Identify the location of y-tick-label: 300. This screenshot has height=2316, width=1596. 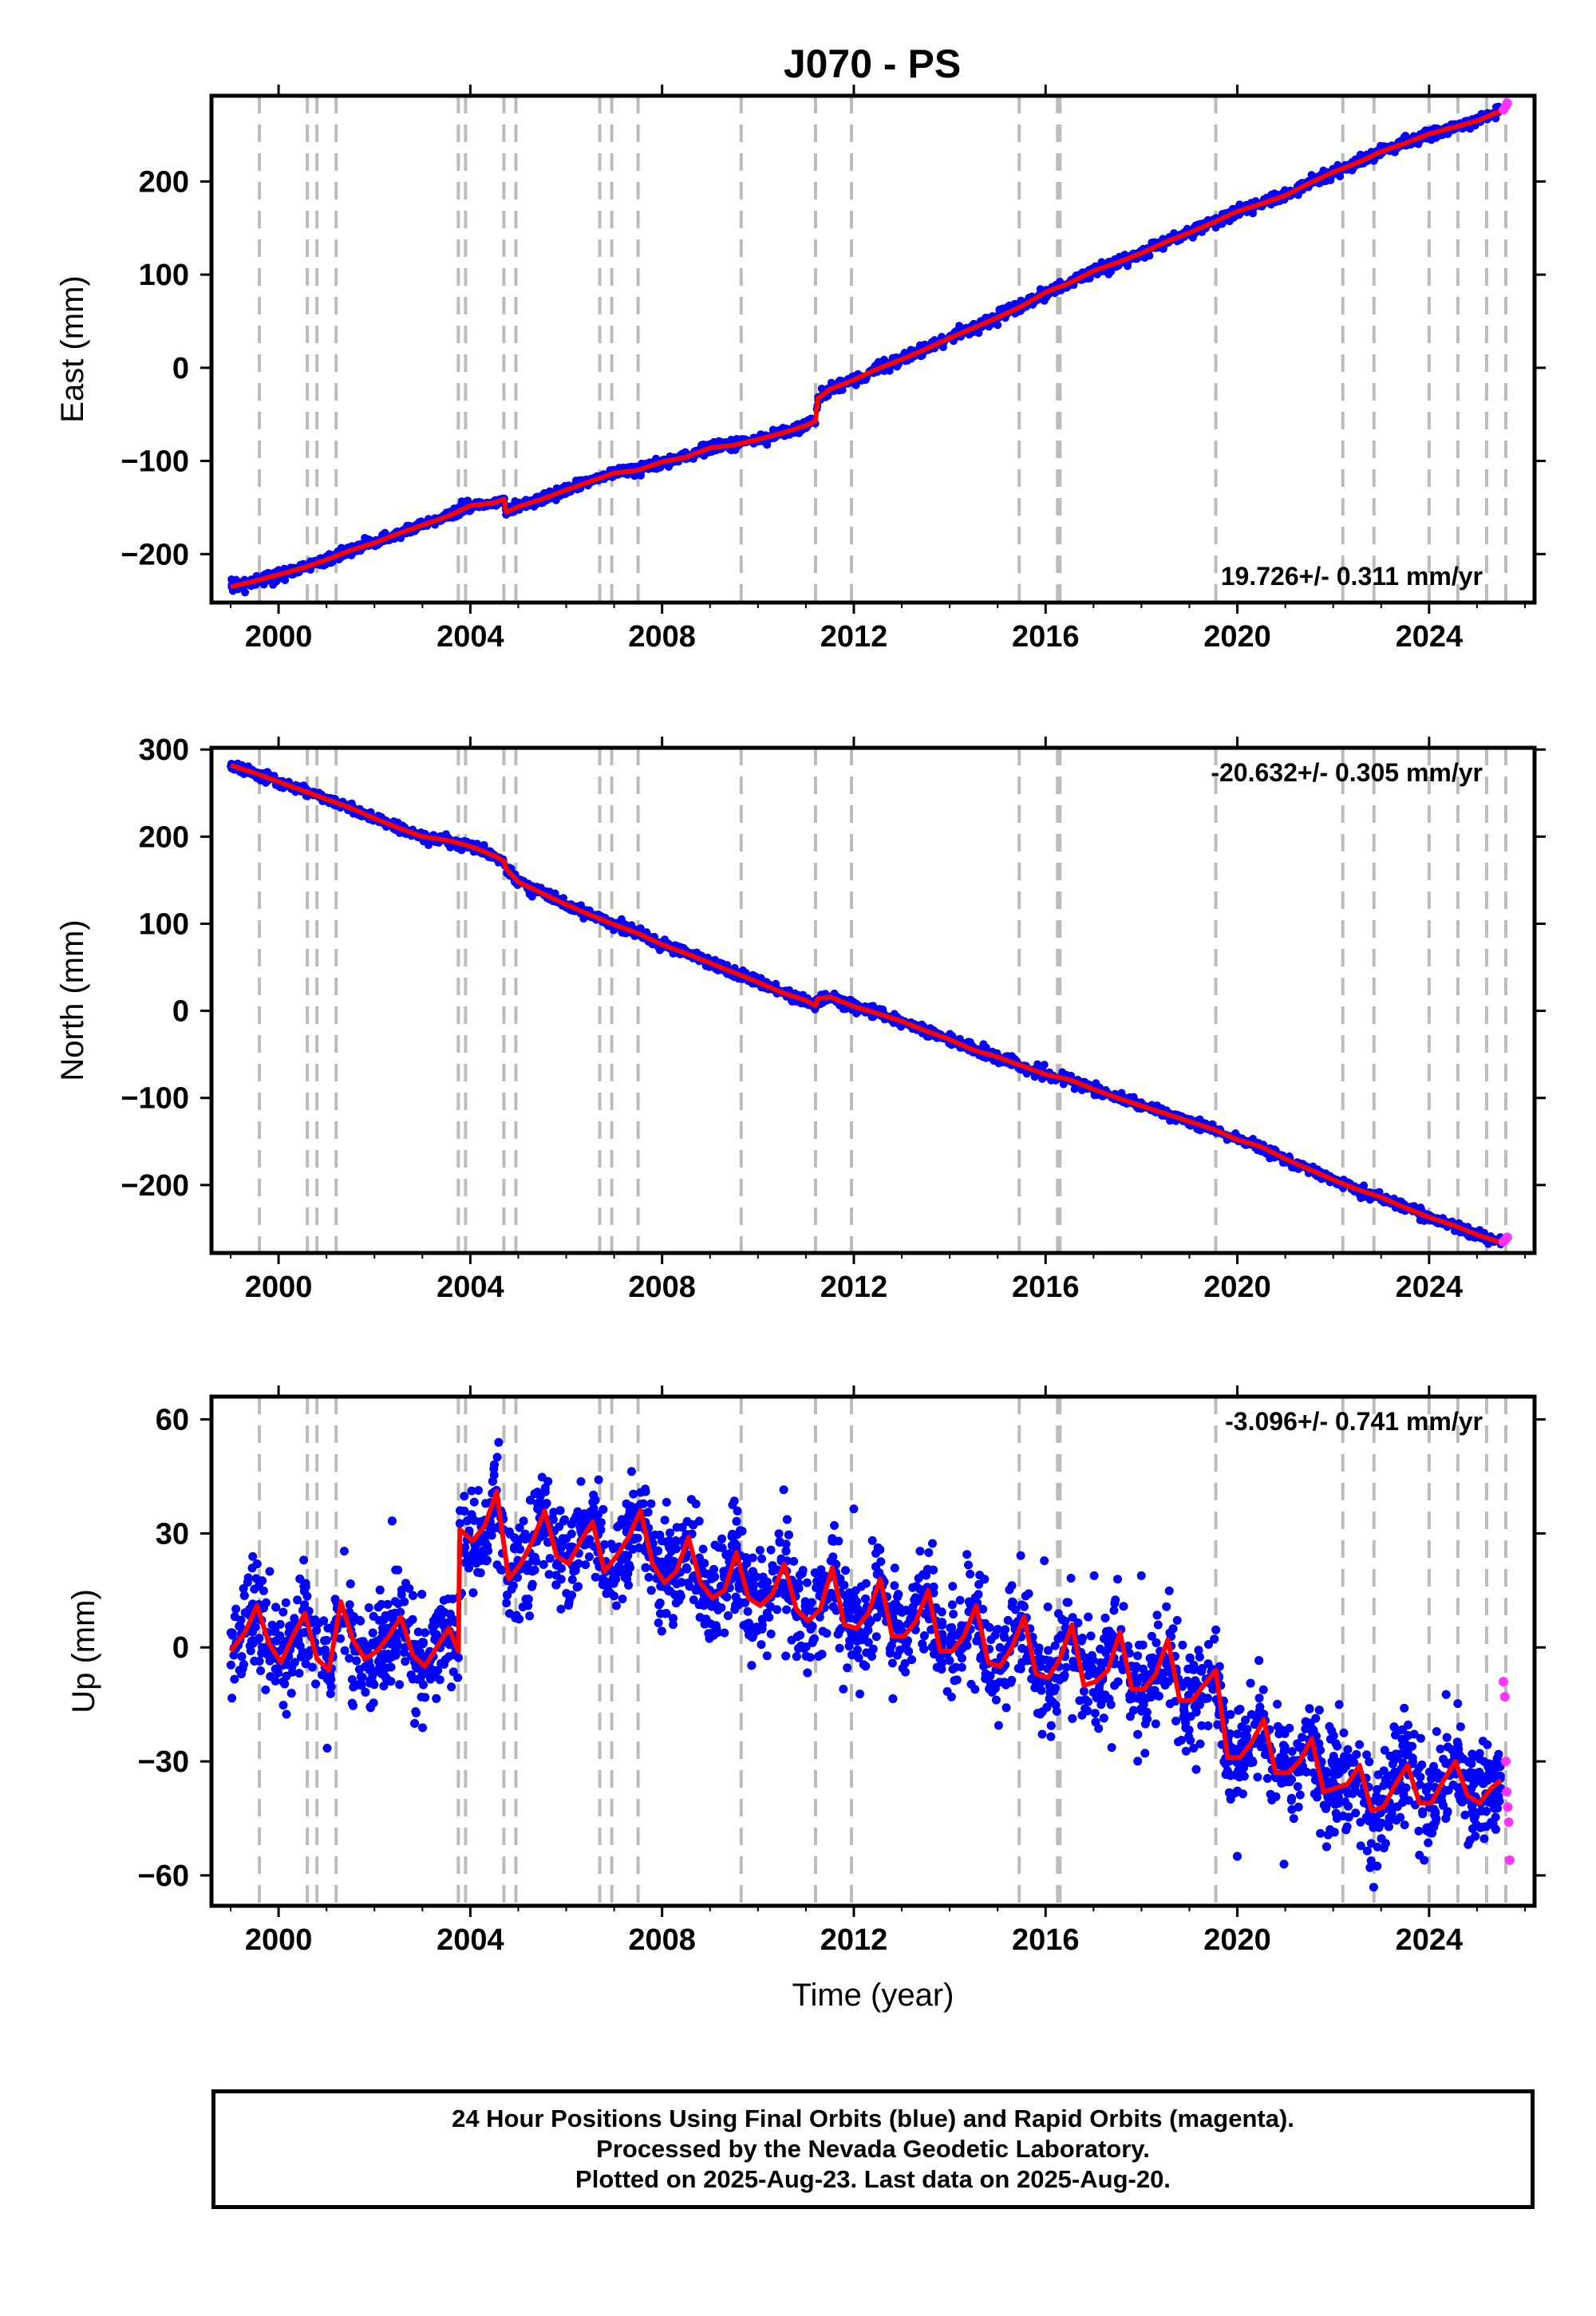
(164, 750).